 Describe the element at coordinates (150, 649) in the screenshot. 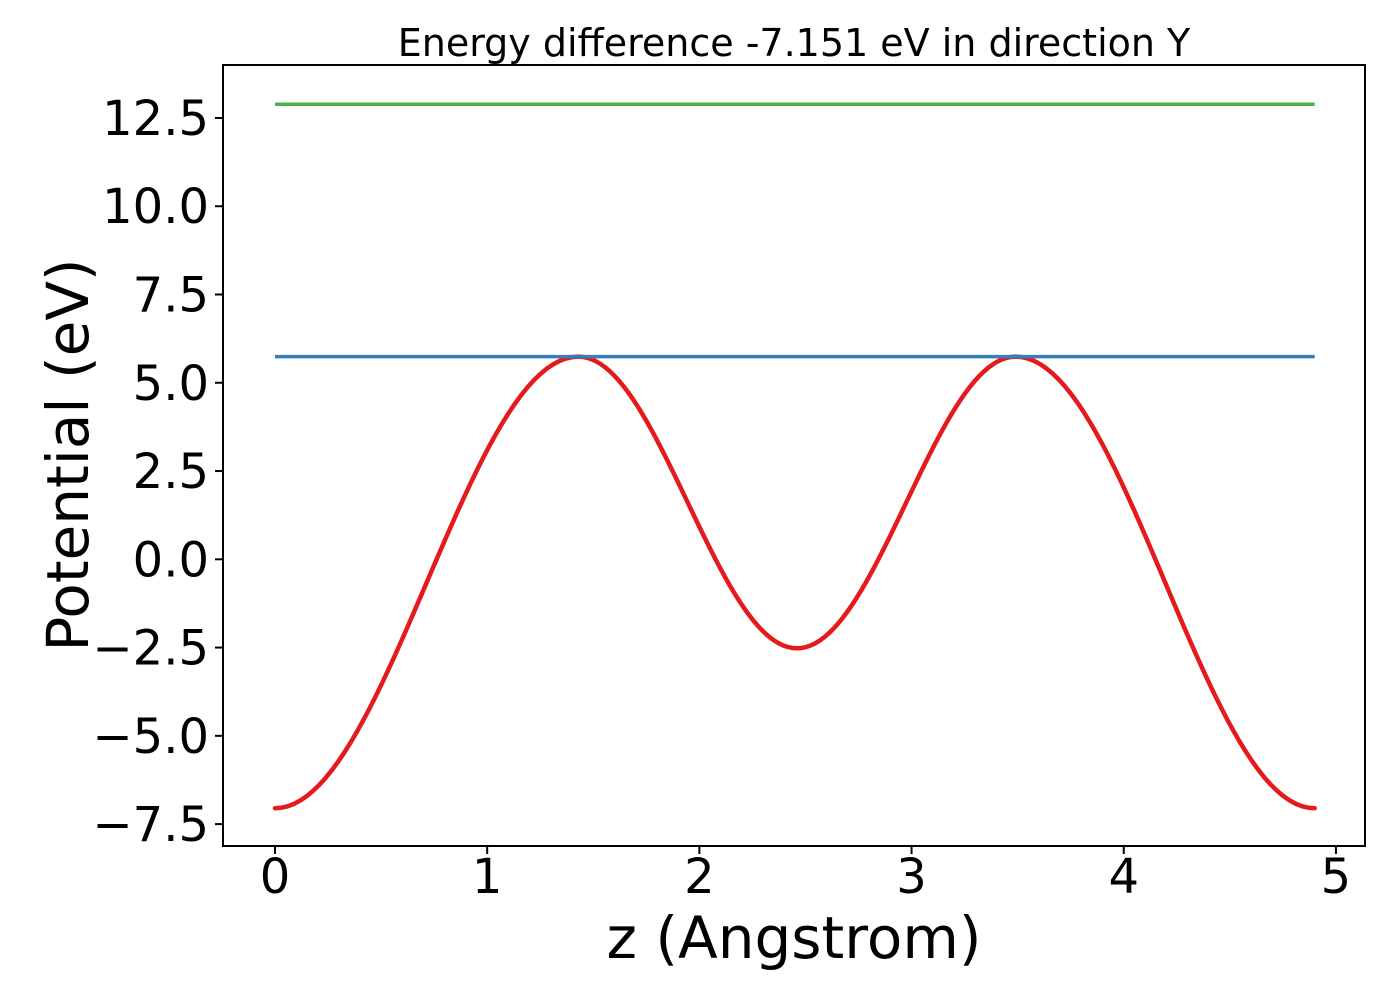

I see `y-tick-label: −2.5` at that location.